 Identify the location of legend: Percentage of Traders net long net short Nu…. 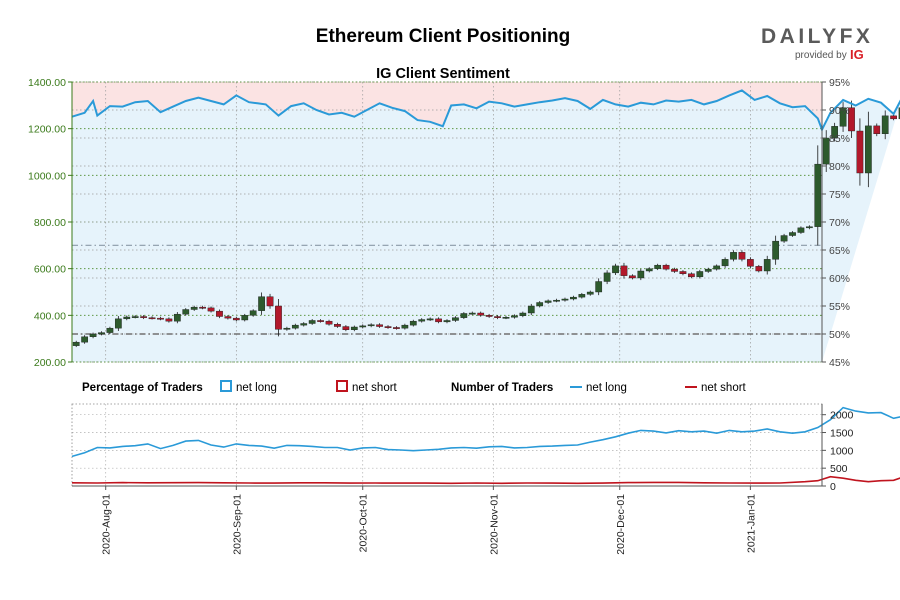
(414, 387).